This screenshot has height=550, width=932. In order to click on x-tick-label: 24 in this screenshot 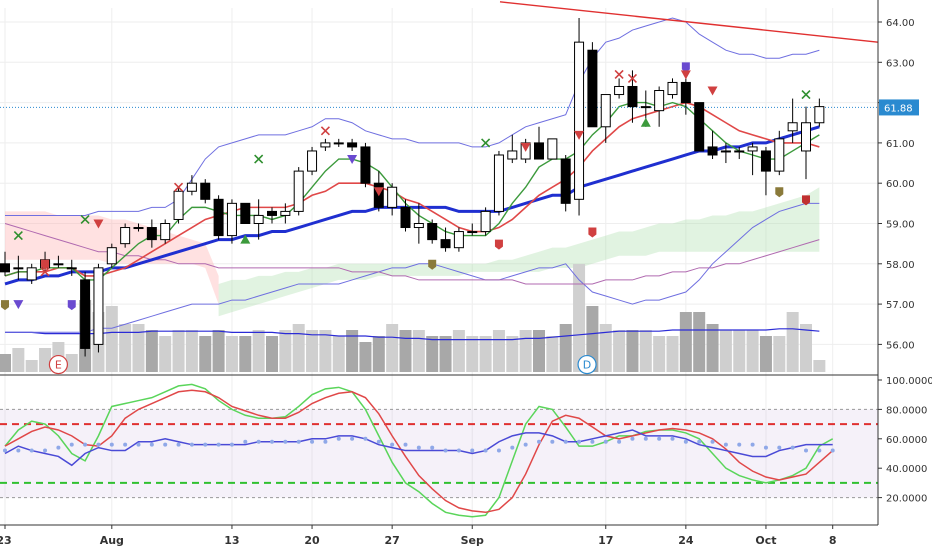, I will do `click(686, 540)`.